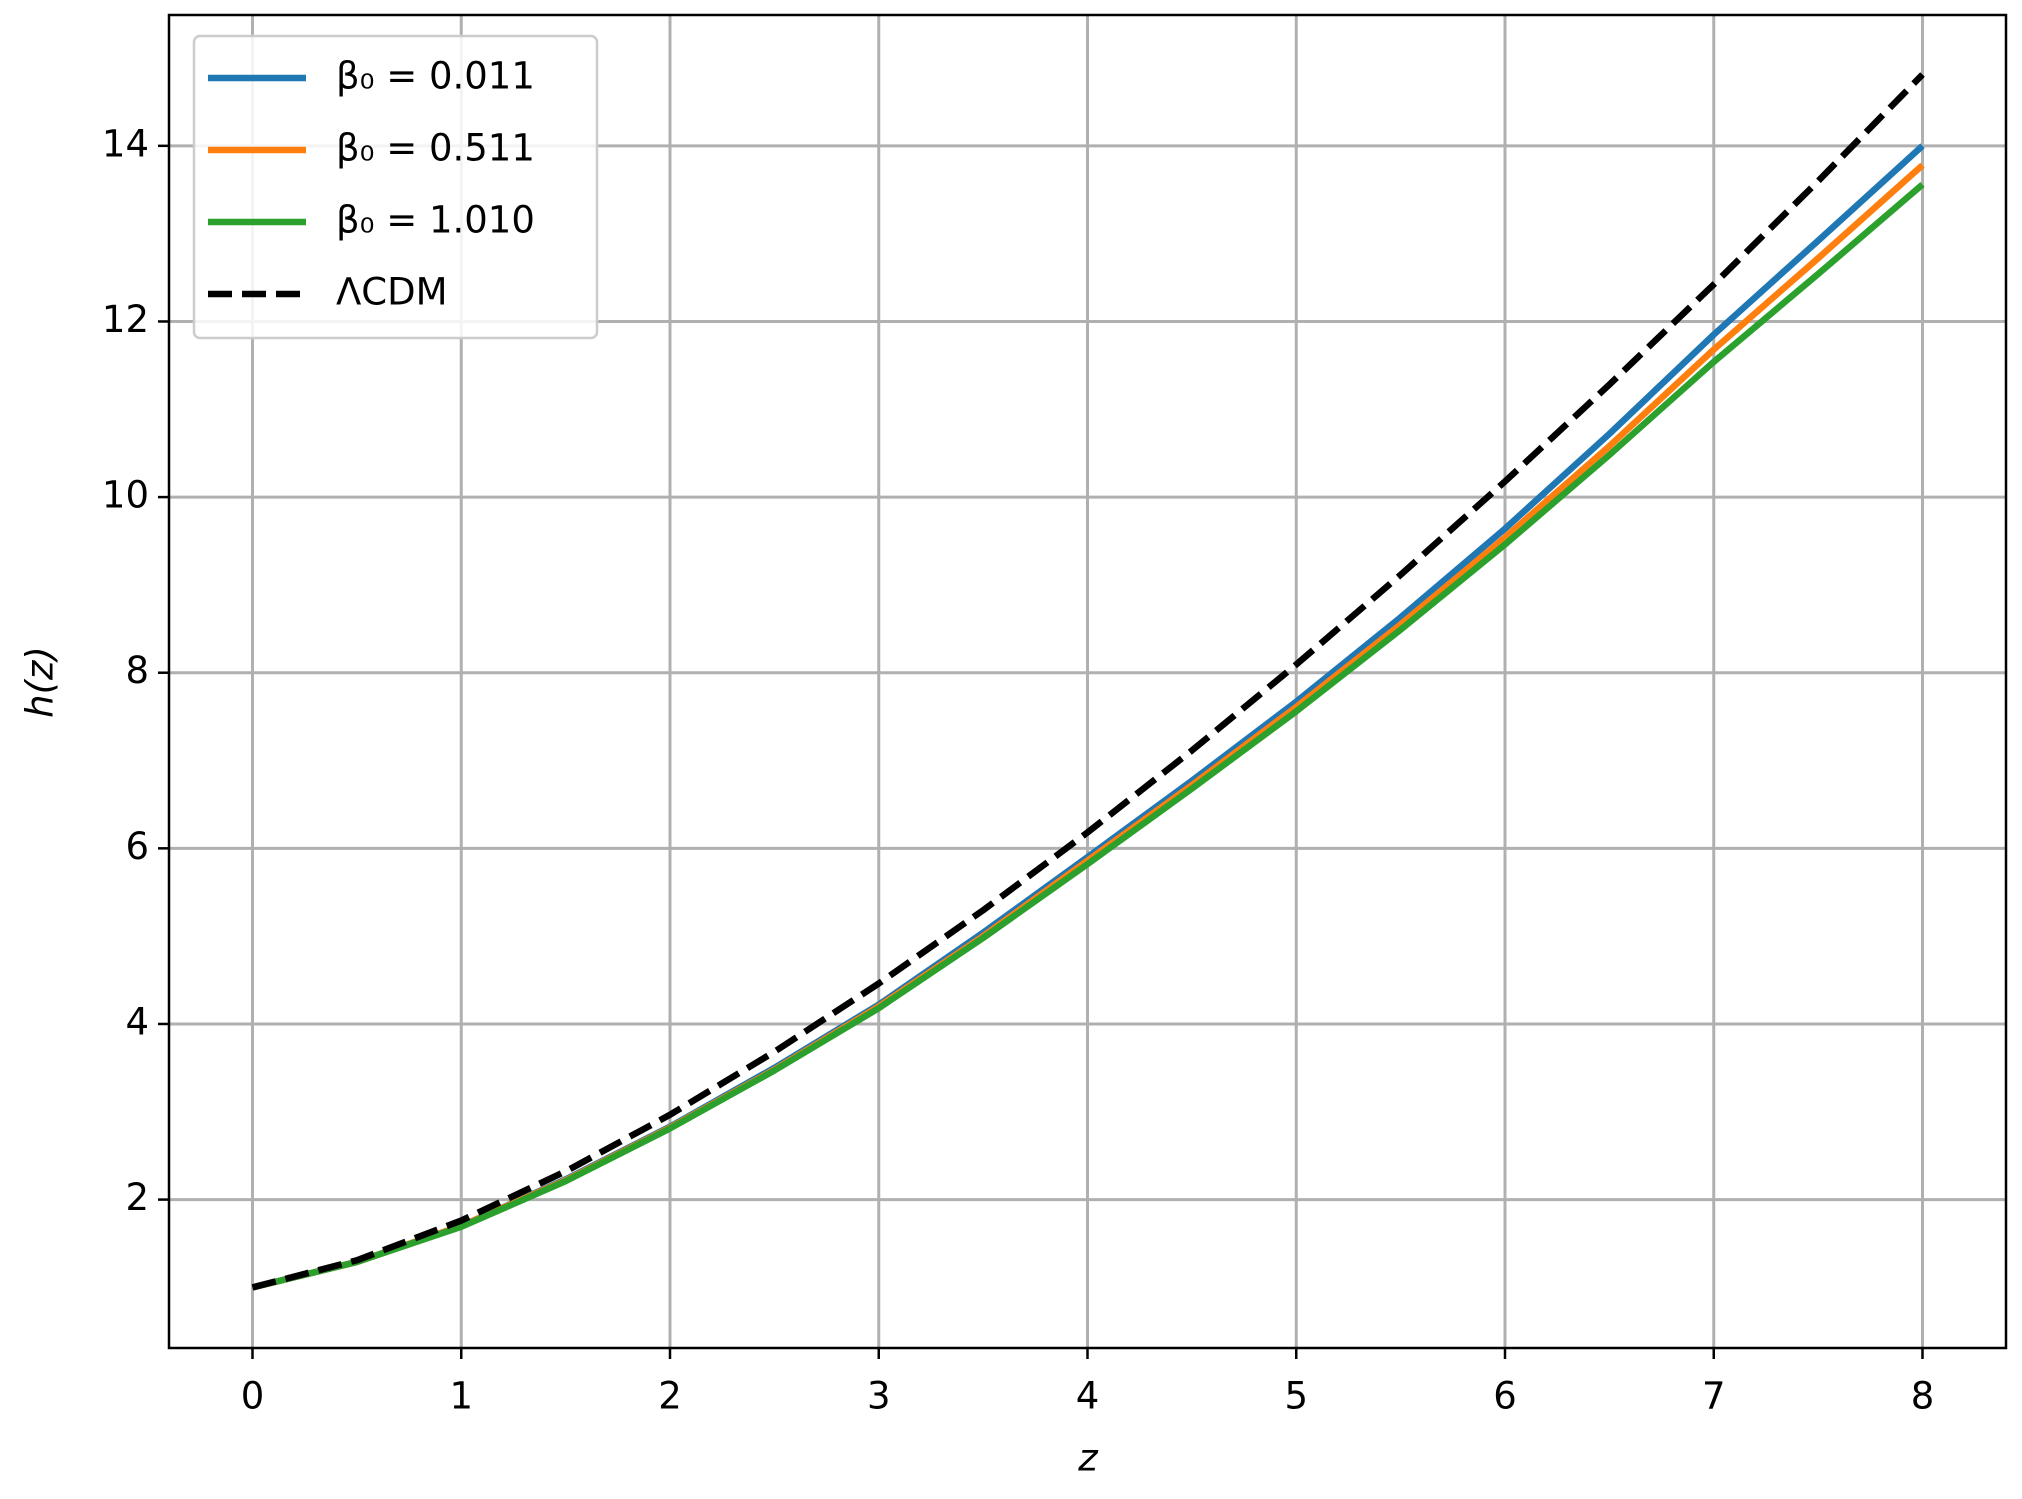  I want to click on x-tick-label: 6, so click(1505, 1396).